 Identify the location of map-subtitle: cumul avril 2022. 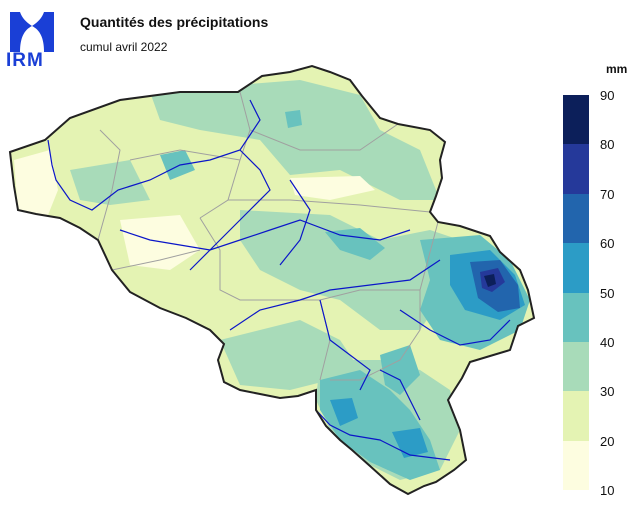
(124, 47).